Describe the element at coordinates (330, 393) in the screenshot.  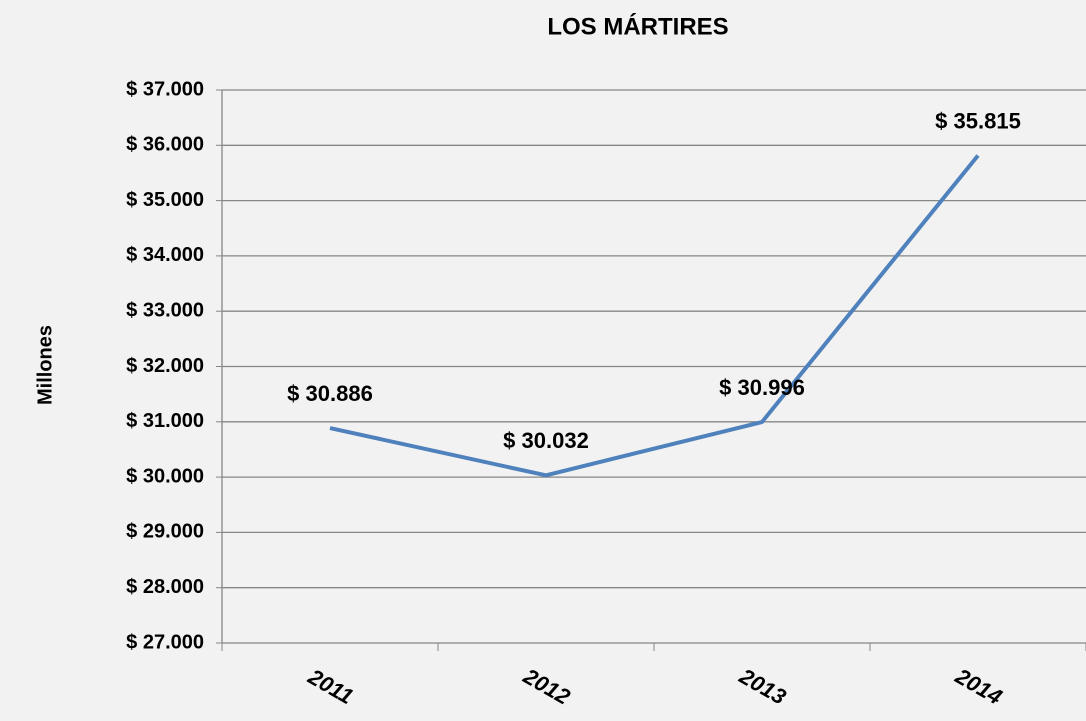
I see `data-label: $ 30.886` at that location.